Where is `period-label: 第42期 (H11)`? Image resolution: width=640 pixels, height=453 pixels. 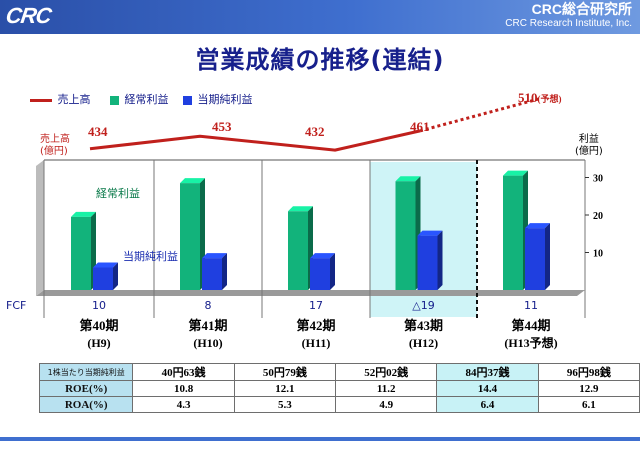
period-label: 第42期 (H11) is located at coordinates (316, 336).